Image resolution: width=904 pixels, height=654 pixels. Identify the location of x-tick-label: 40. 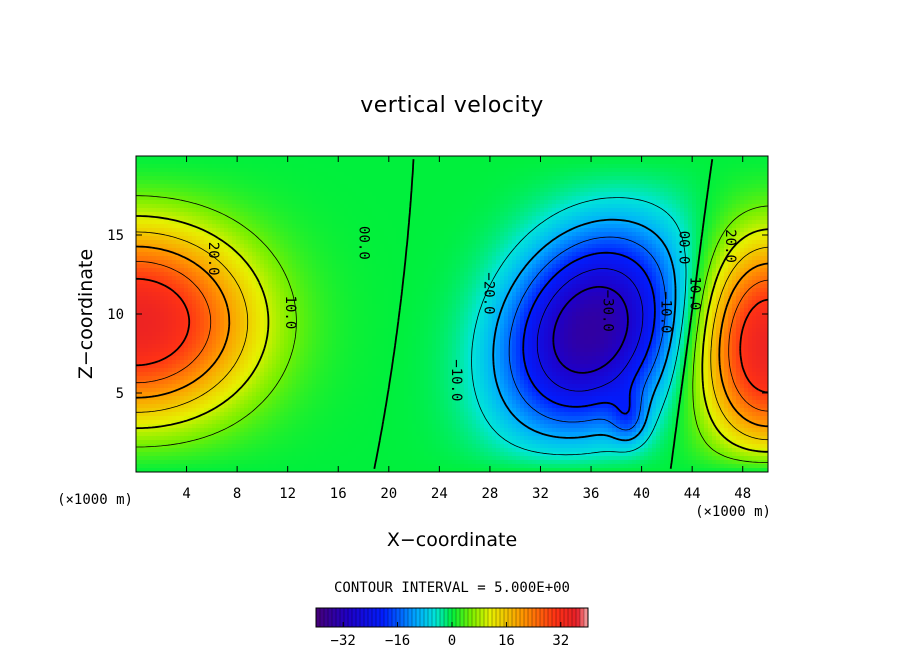
(641, 494).